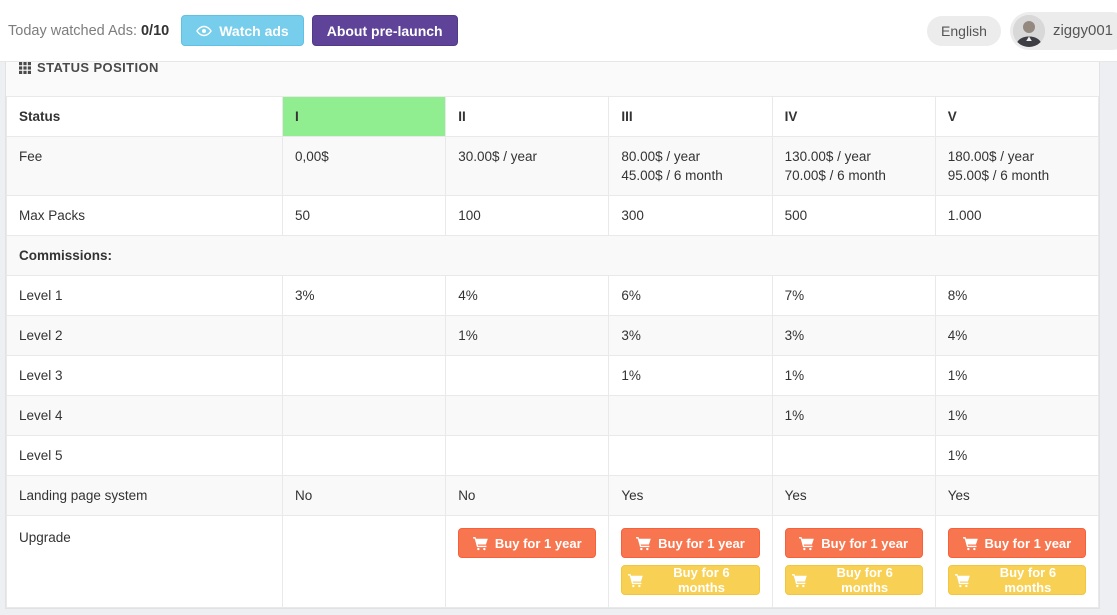 The height and width of the screenshot is (615, 1117). Describe the element at coordinates (144, 215) in the screenshot. I see `row-label-max-packs: Max Packs` at that location.